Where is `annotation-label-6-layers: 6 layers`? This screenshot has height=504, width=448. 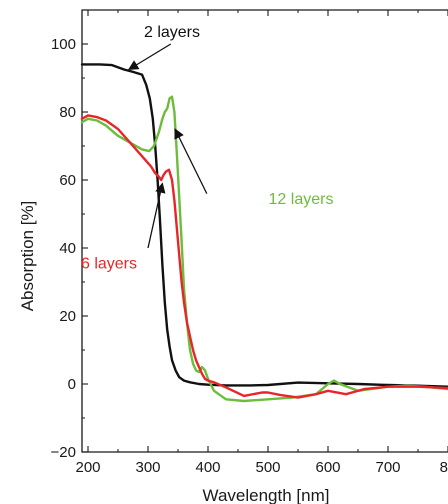
annotation-label-6-layers: 6 layers is located at coordinates (109, 263).